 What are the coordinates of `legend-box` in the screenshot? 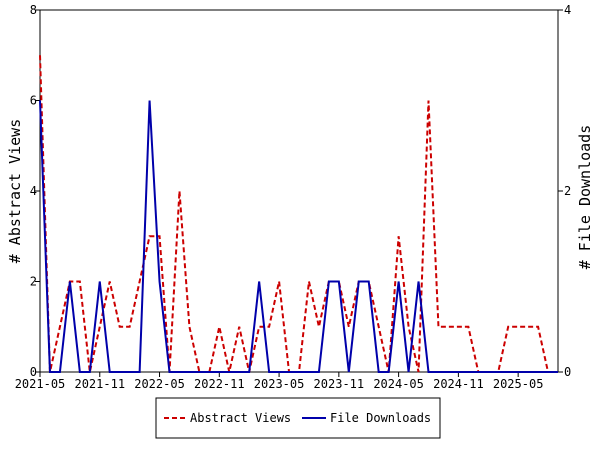 It's located at (298, 418).